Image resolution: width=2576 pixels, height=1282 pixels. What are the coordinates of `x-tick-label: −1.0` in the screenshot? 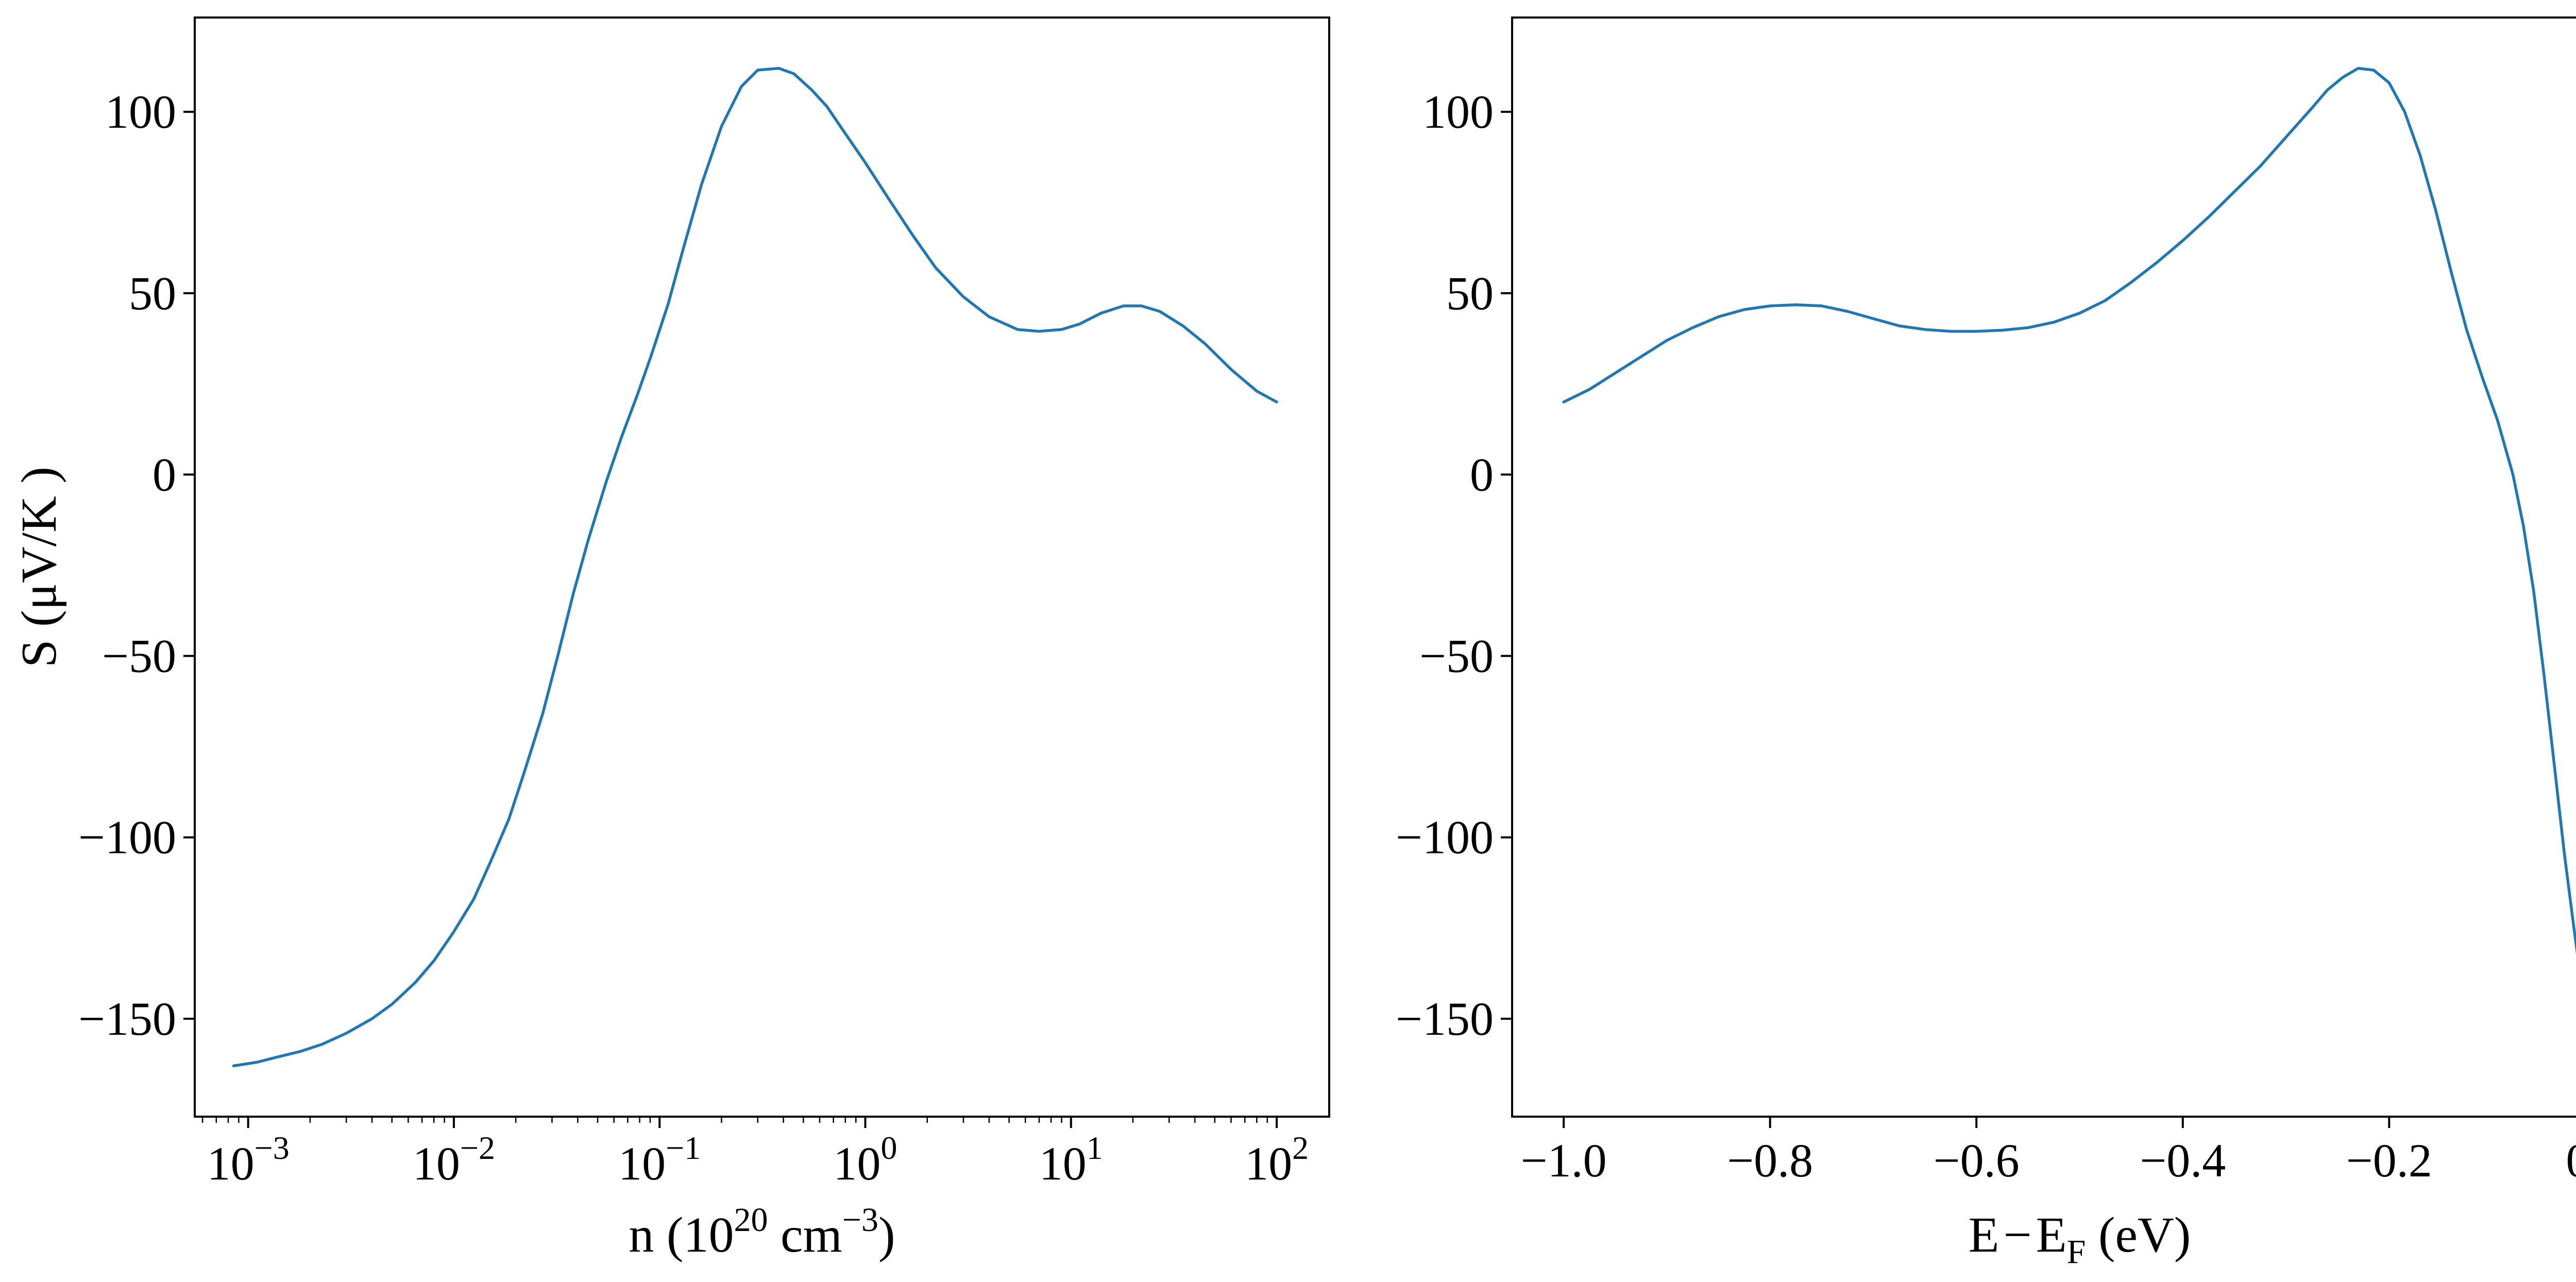 It's located at (1564, 1160).